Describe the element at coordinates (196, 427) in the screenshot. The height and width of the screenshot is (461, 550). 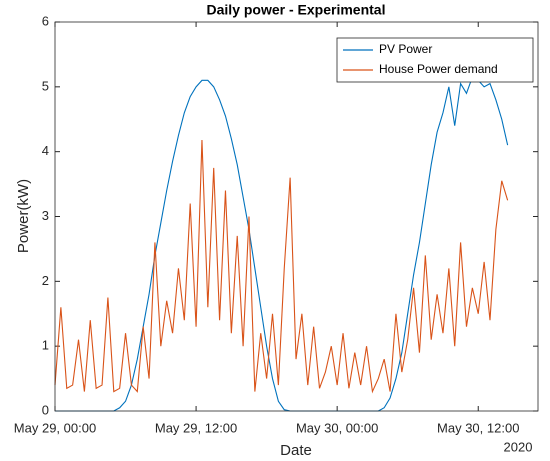
I see `x-tick-label: May 29, 12:00` at that location.